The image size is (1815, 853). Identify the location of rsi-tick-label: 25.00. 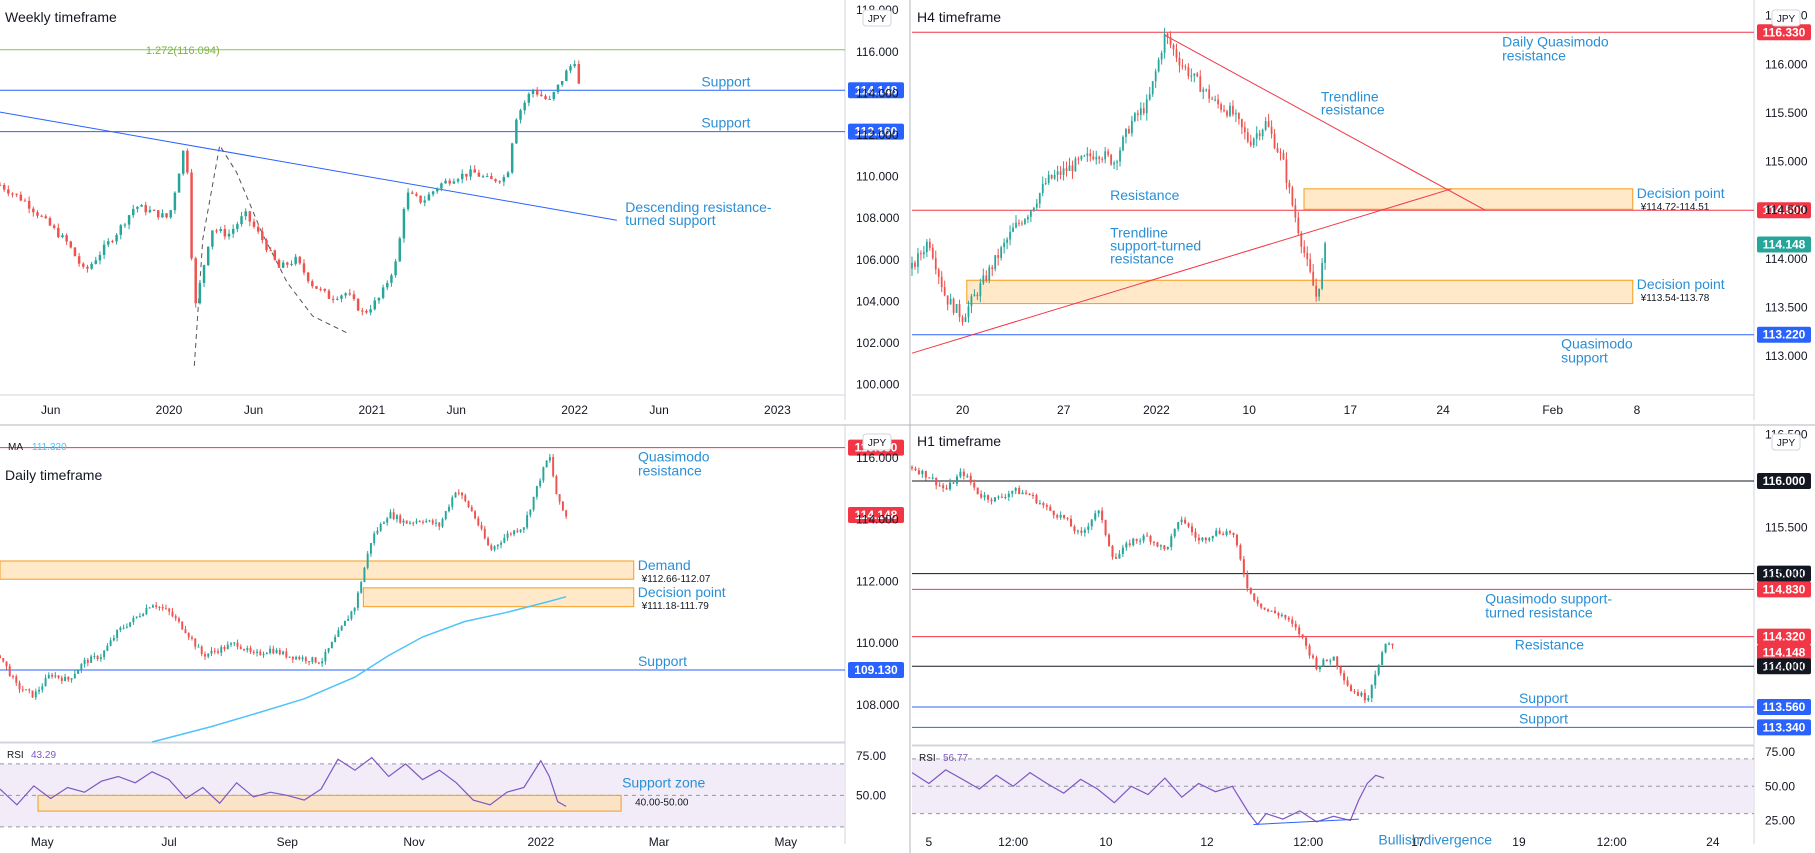
(1780, 820).